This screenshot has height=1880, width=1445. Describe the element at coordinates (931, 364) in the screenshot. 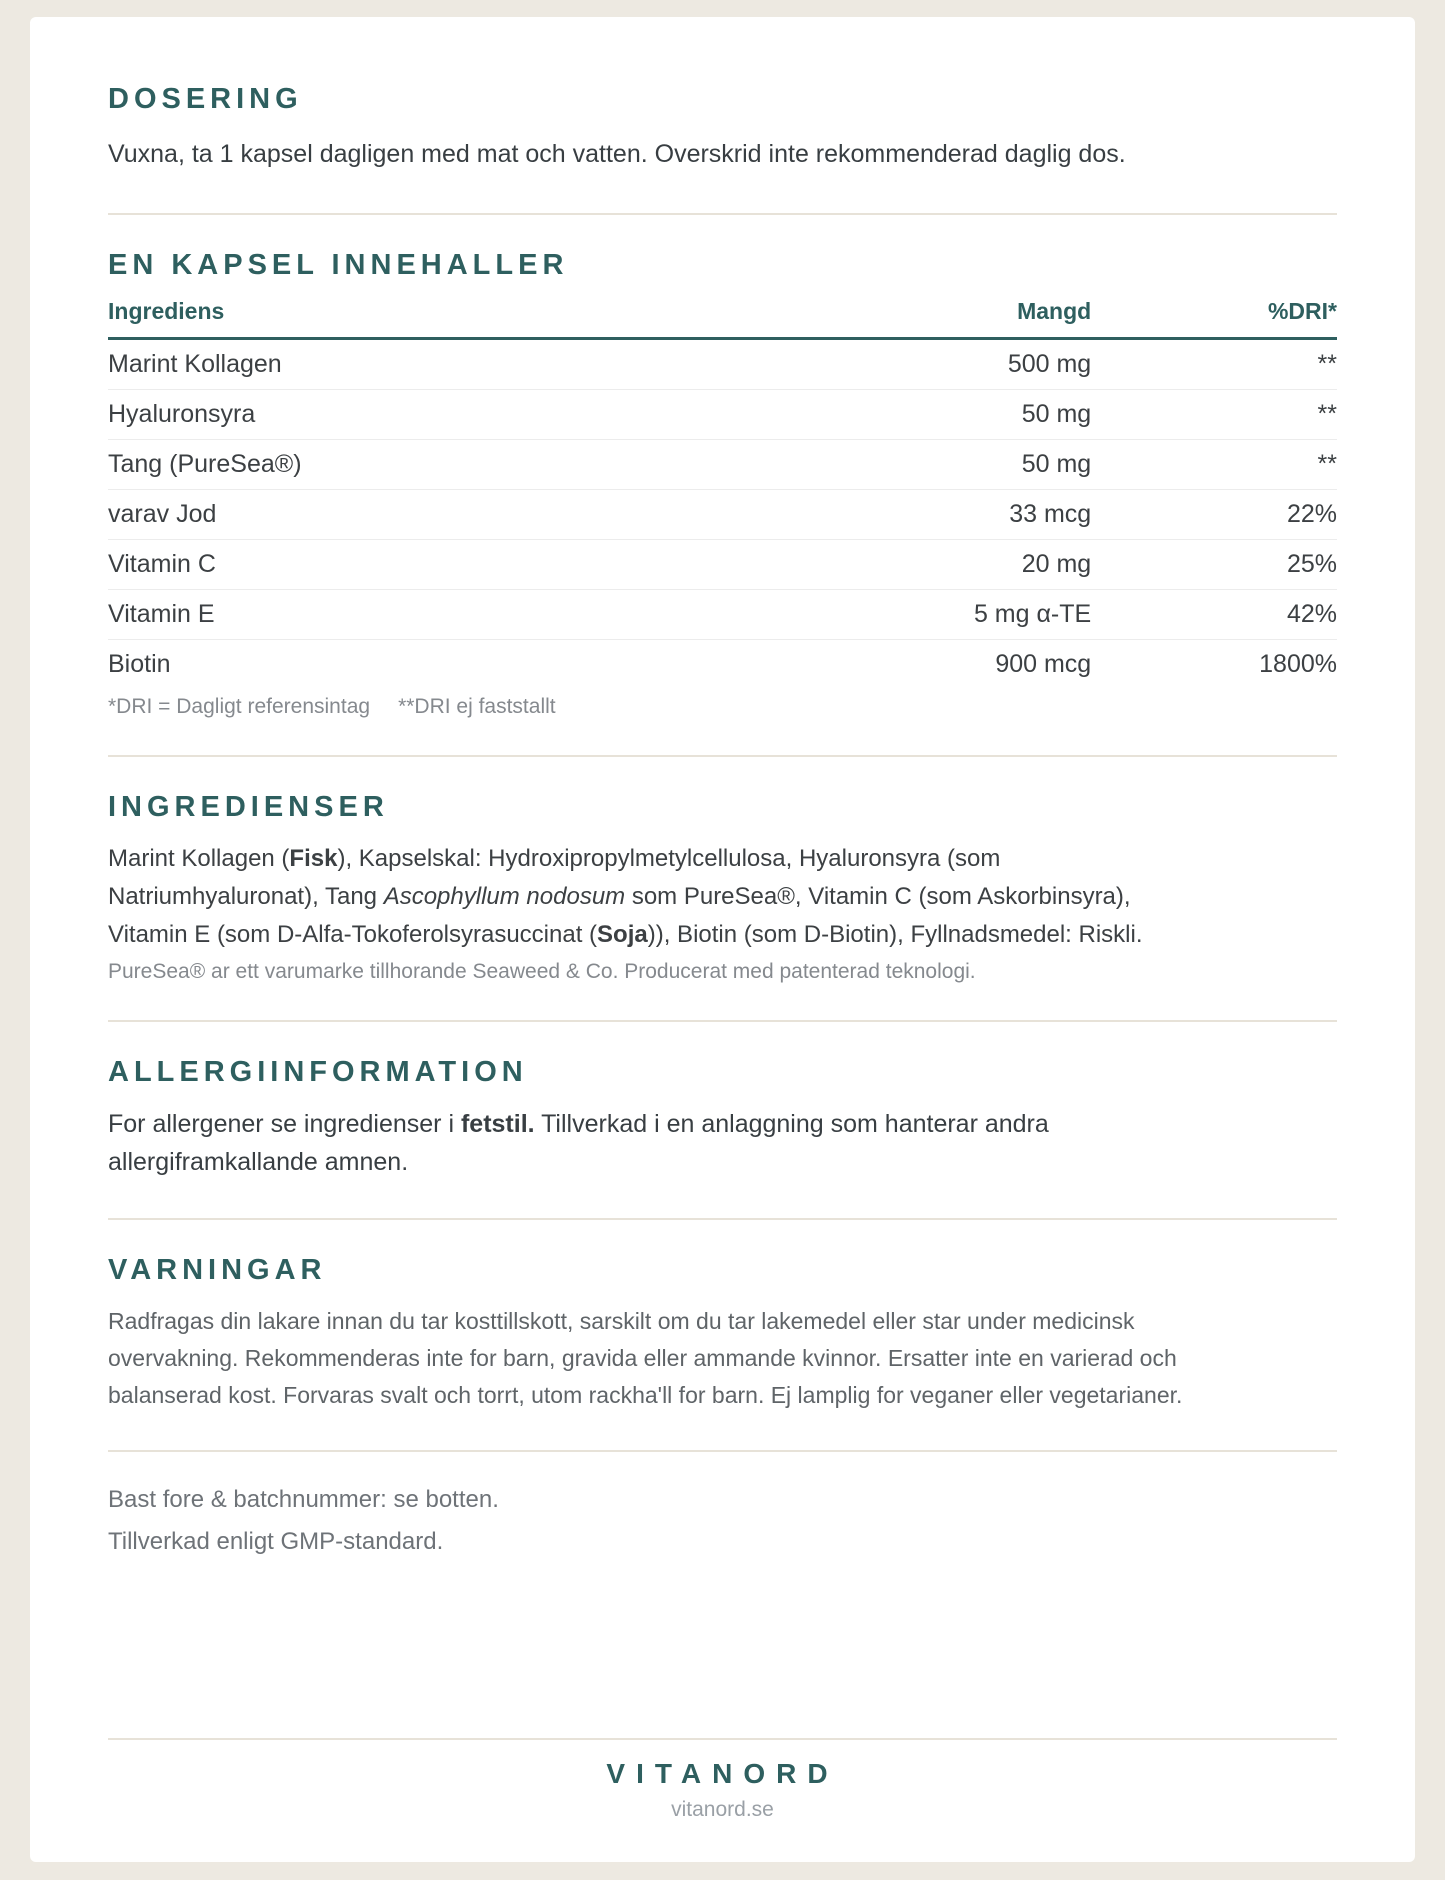

I see `amount-cell: 500 mg` at that location.